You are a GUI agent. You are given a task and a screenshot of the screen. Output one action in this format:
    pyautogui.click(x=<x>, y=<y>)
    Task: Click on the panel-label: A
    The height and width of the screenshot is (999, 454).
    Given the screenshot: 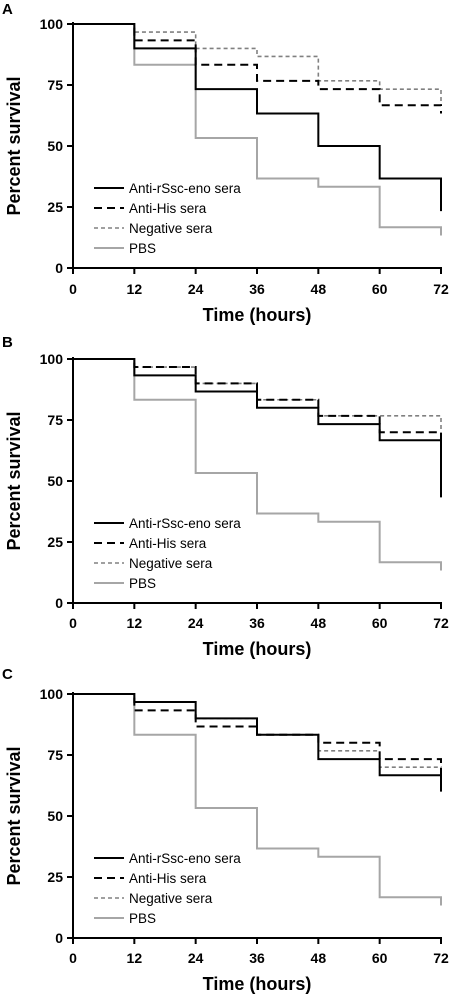 What is the action you would take?
    pyautogui.click(x=7, y=9)
    